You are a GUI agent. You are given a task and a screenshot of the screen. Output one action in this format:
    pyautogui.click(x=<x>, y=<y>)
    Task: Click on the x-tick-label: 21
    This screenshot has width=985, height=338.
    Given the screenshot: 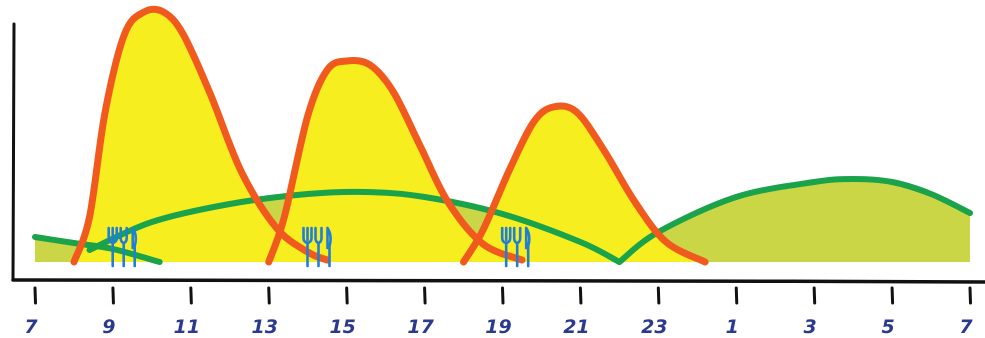 What is the action you would take?
    pyautogui.click(x=576, y=327)
    